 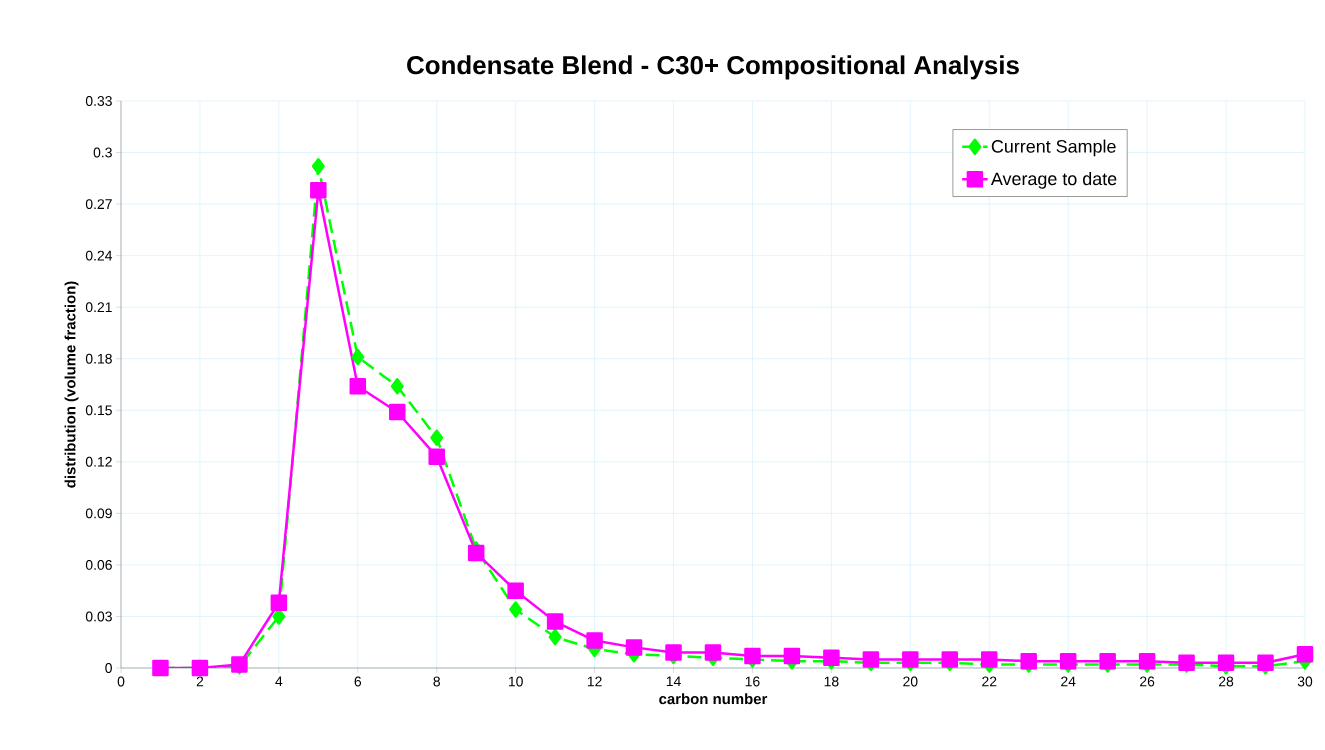 What do you see at coordinates (98, 616) in the screenshot?
I see `y-tick-label: 0.03` at bounding box center [98, 616].